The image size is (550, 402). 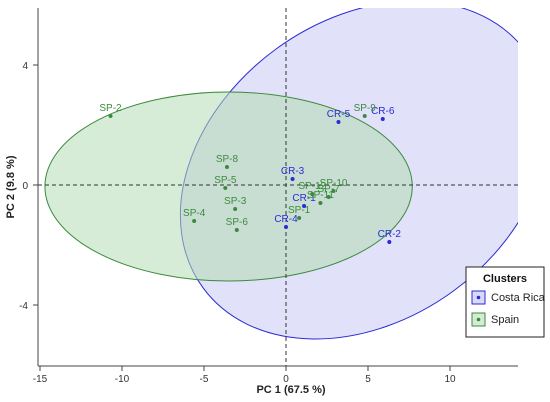 I want to click on point-label-sp-4: SP-4, so click(x=194, y=213).